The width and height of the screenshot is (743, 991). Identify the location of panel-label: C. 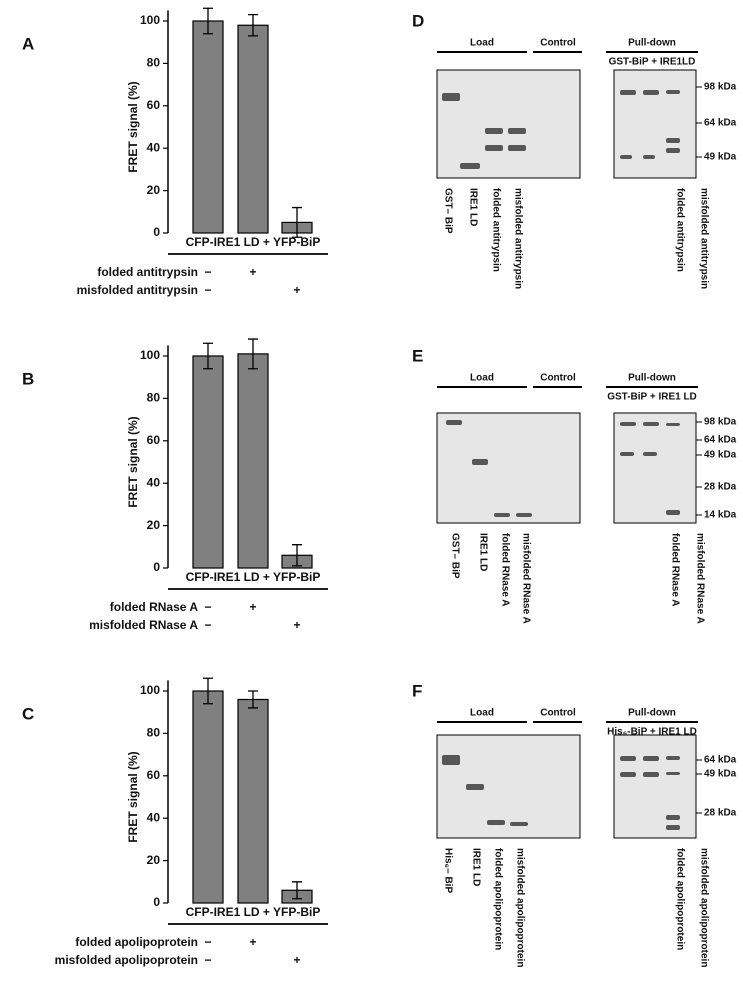
(28, 713).